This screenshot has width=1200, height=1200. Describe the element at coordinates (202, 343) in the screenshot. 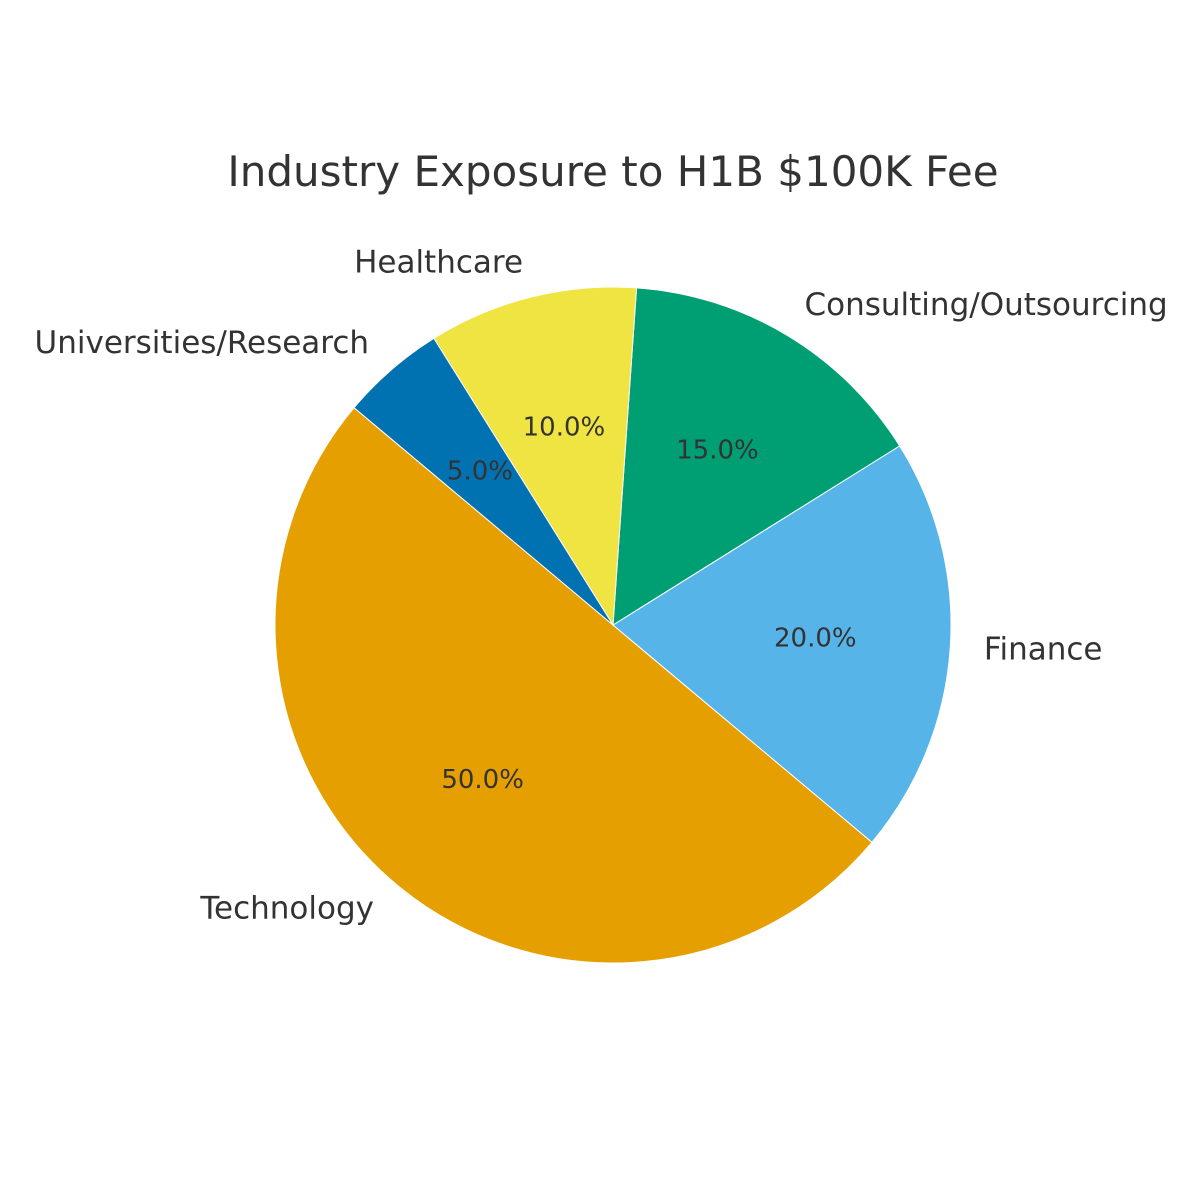

I see `slice-label-universities-research: Universities/Research` at that location.